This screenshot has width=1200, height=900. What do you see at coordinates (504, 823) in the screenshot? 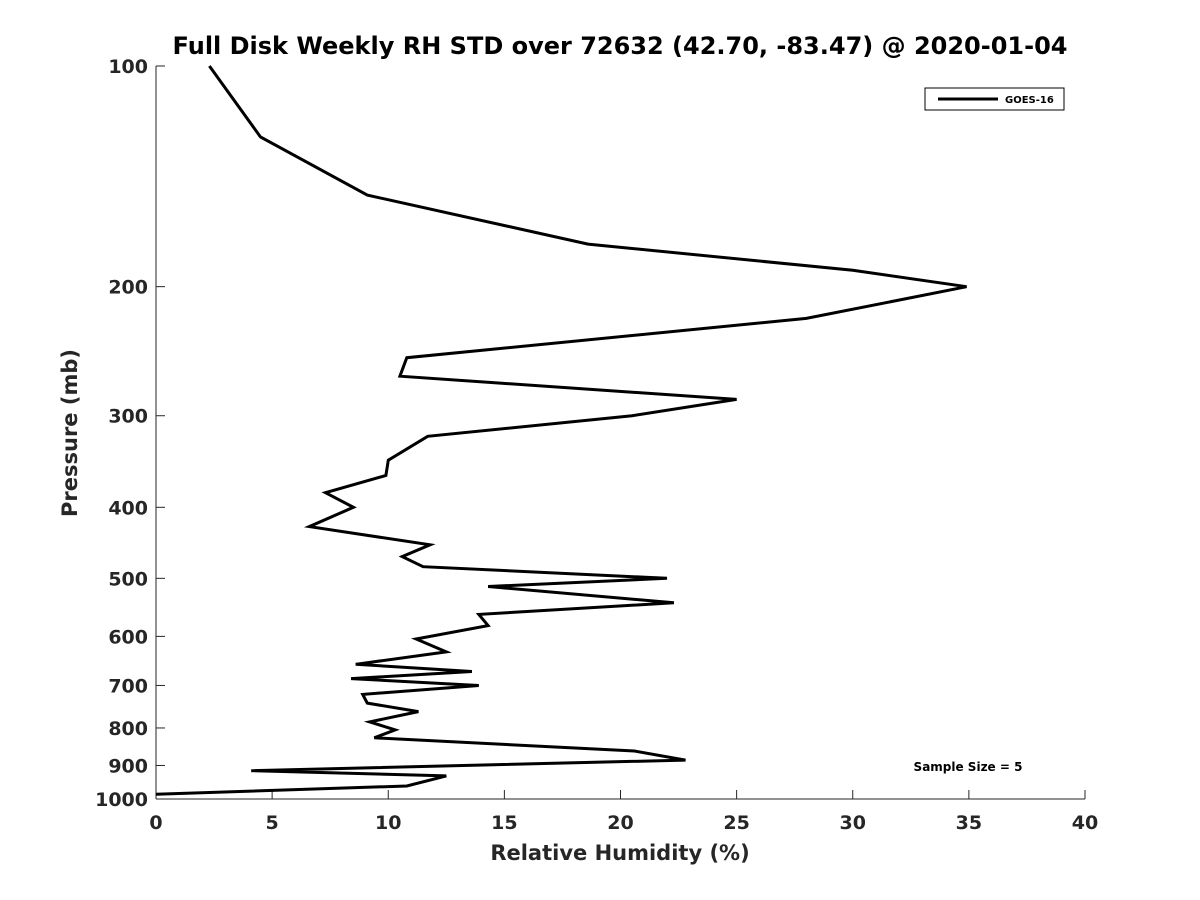
I see `x-tick-label: 15` at bounding box center [504, 823].